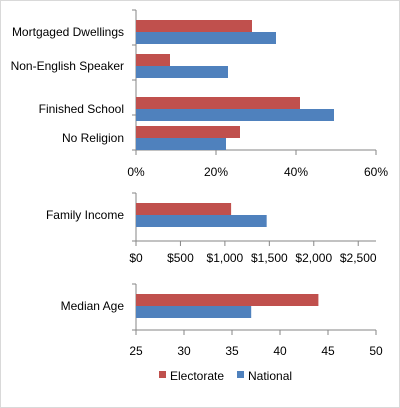 The height and width of the screenshot is (408, 400). I want to click on bar-electorate-finished-school, so click(218, 103).